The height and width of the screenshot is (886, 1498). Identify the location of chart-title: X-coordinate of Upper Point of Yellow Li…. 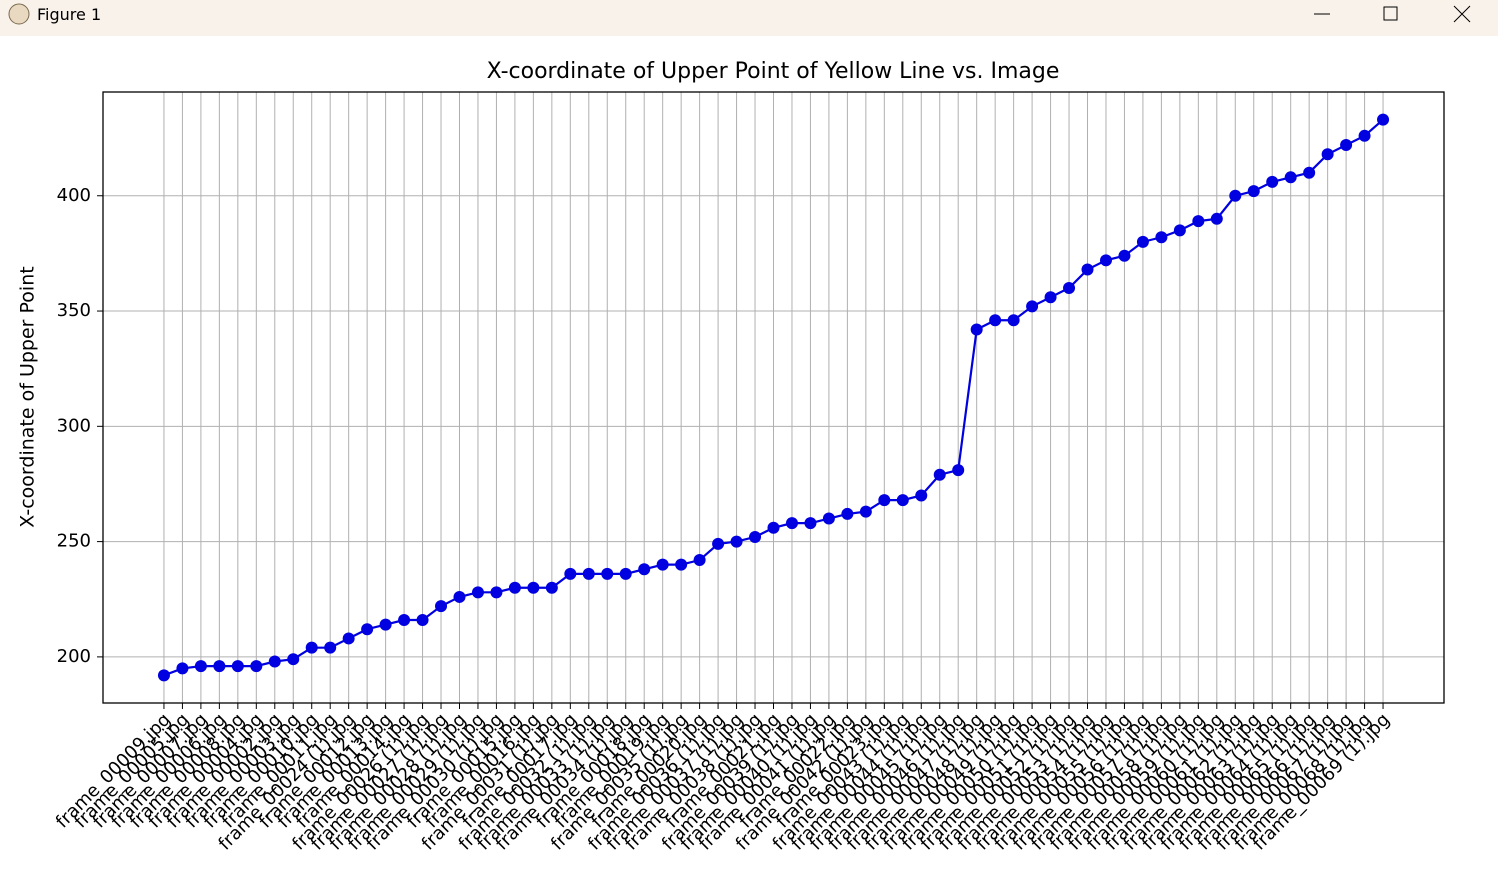
(773, 71).